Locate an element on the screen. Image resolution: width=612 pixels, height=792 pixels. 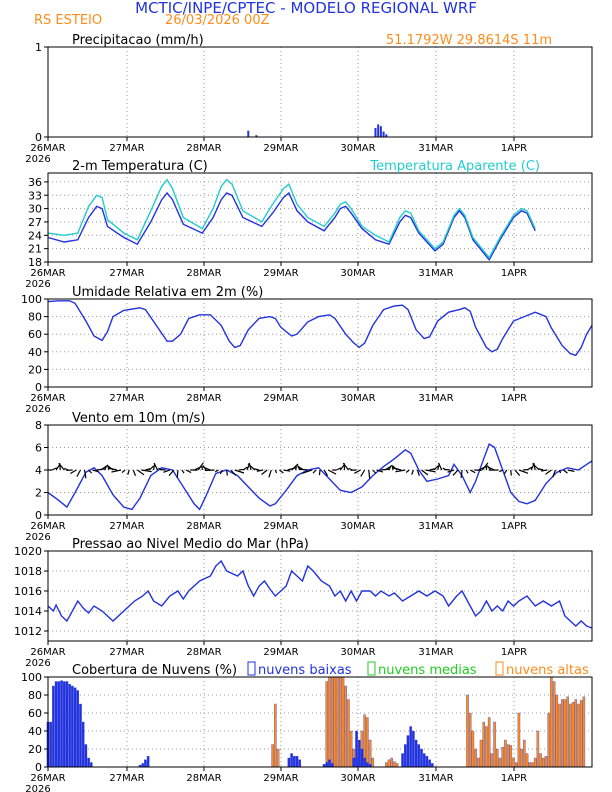
y-tick-label: 33 is located at coordinates (35, 195).